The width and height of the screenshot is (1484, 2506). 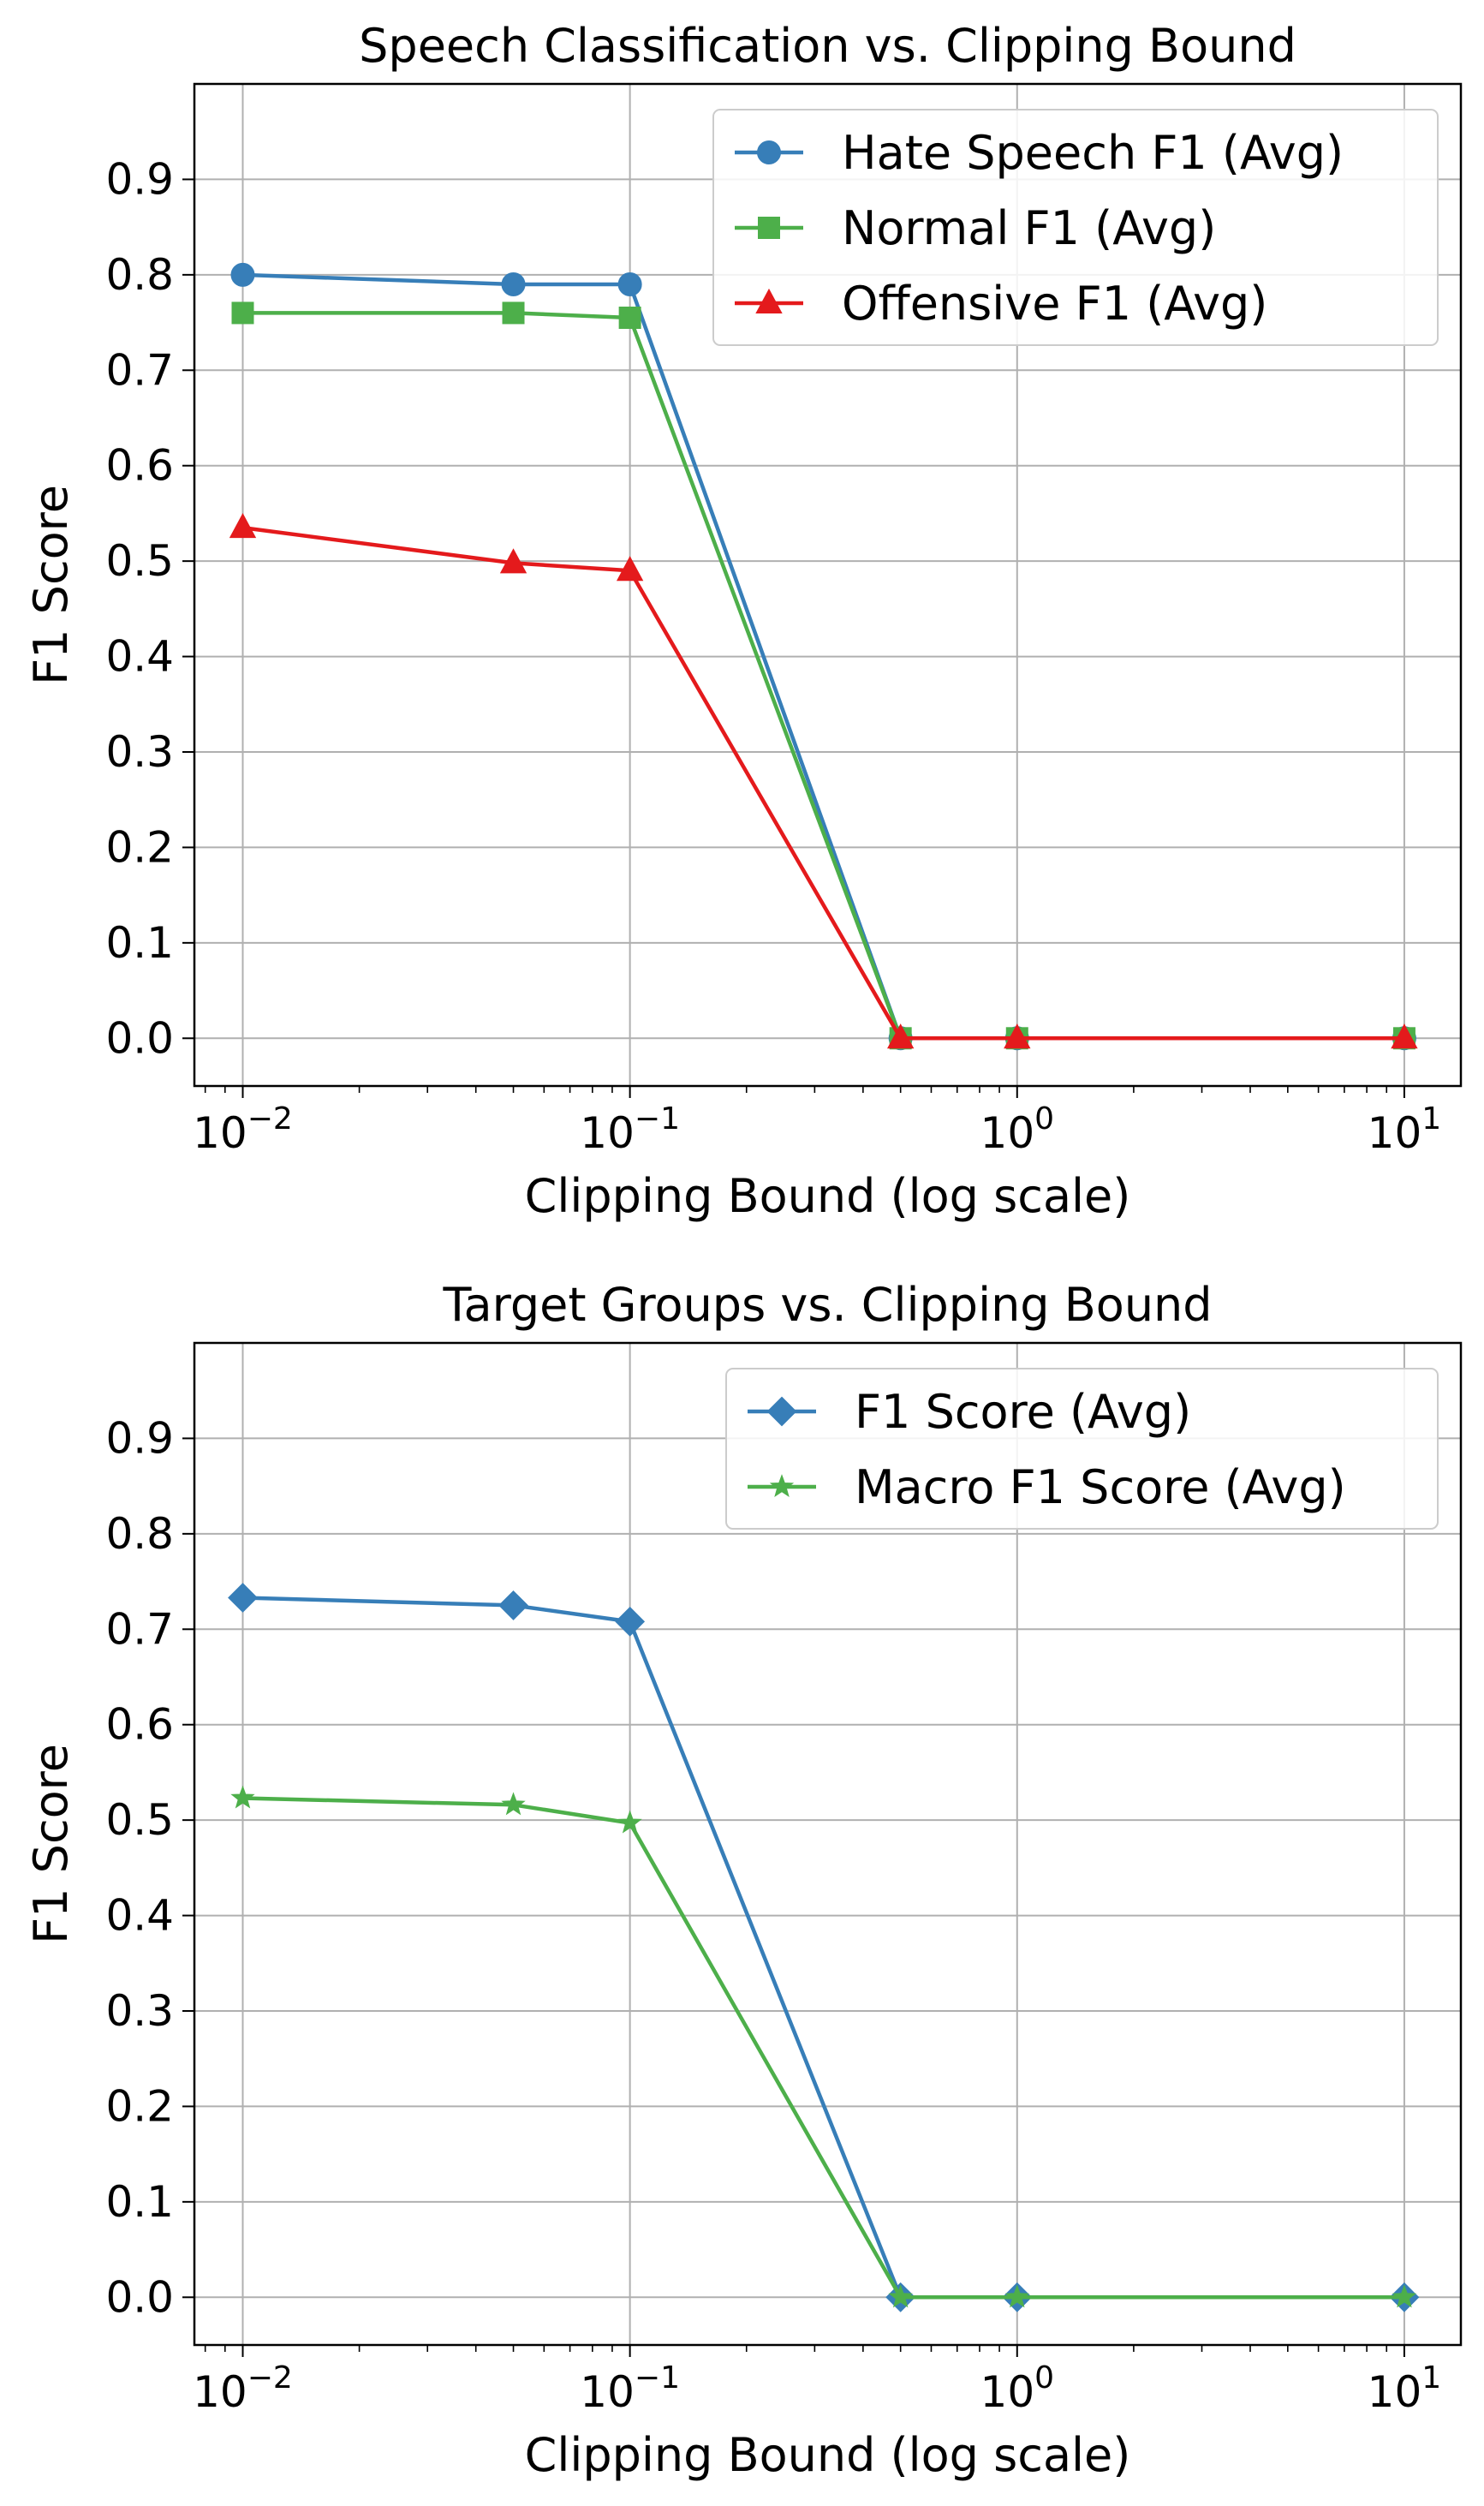 What do you see at coordinates (1023, 1412) in the screenshot?
I see `legend-label: F1 Score (Avg)` at bounding box center [1023, 1412].